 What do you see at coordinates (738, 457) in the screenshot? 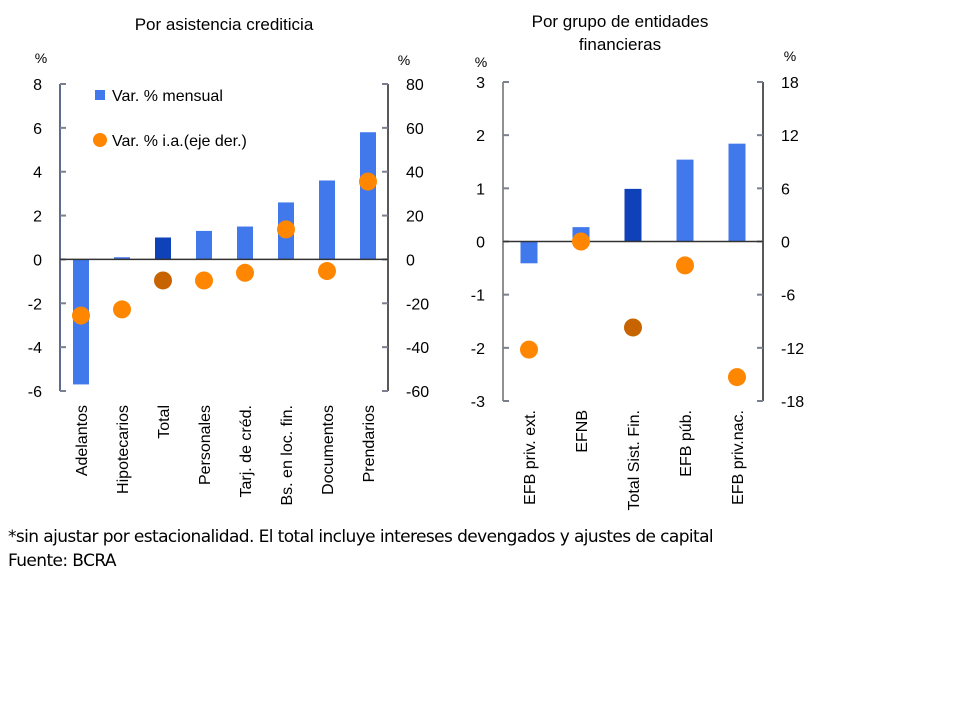
I see `category-label: EFB priv.nac.` at bounding box center [738, 457].